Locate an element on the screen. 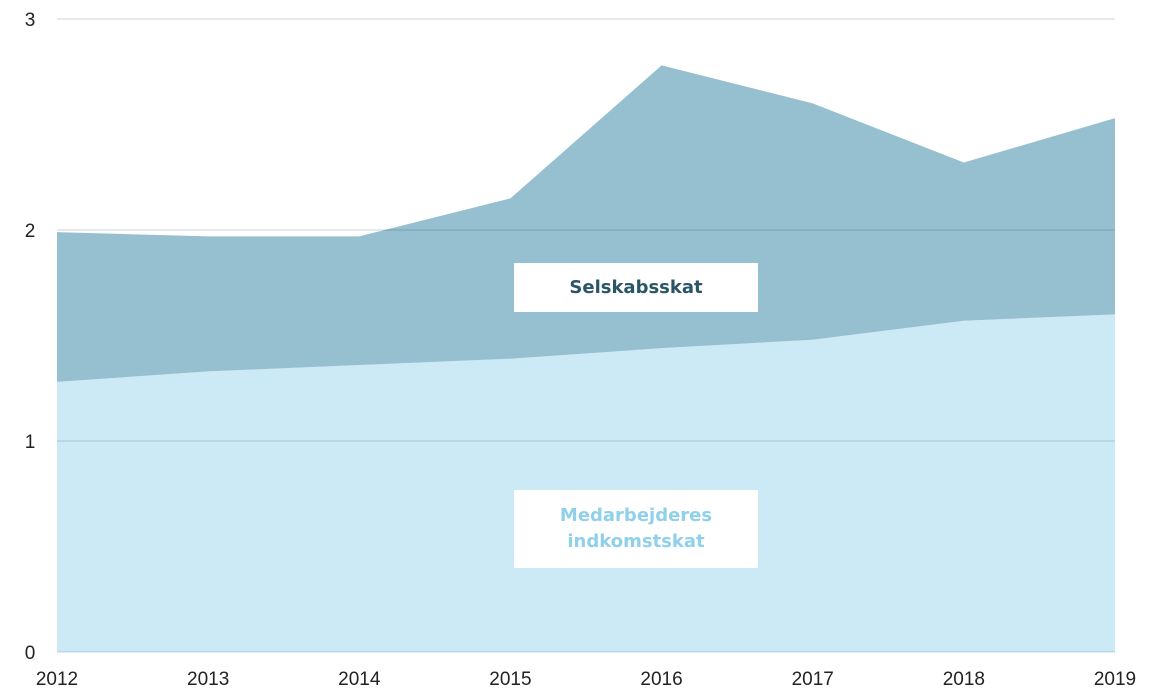  x-tick-label: 2014 is located at coordinates (359, 679).